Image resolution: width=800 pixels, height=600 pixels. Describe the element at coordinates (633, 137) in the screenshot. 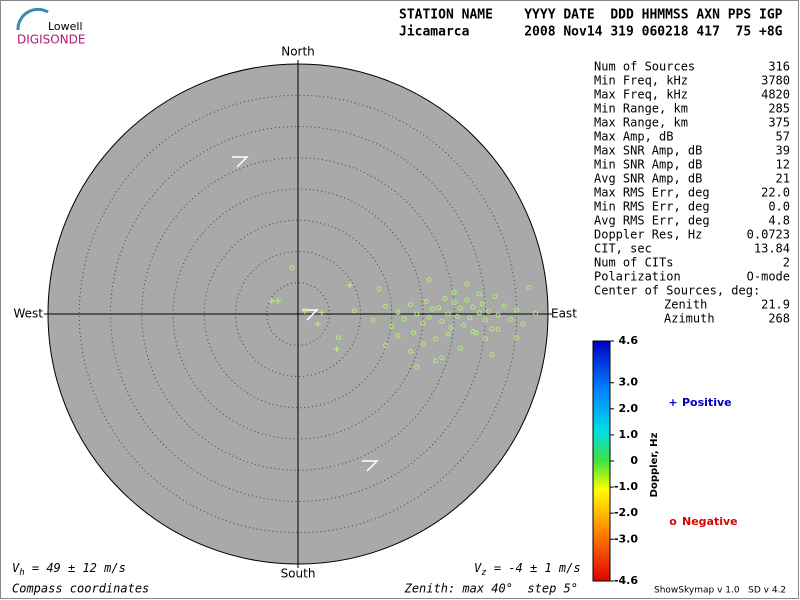

I see `stat-label: Max Amp, dB` at that location.